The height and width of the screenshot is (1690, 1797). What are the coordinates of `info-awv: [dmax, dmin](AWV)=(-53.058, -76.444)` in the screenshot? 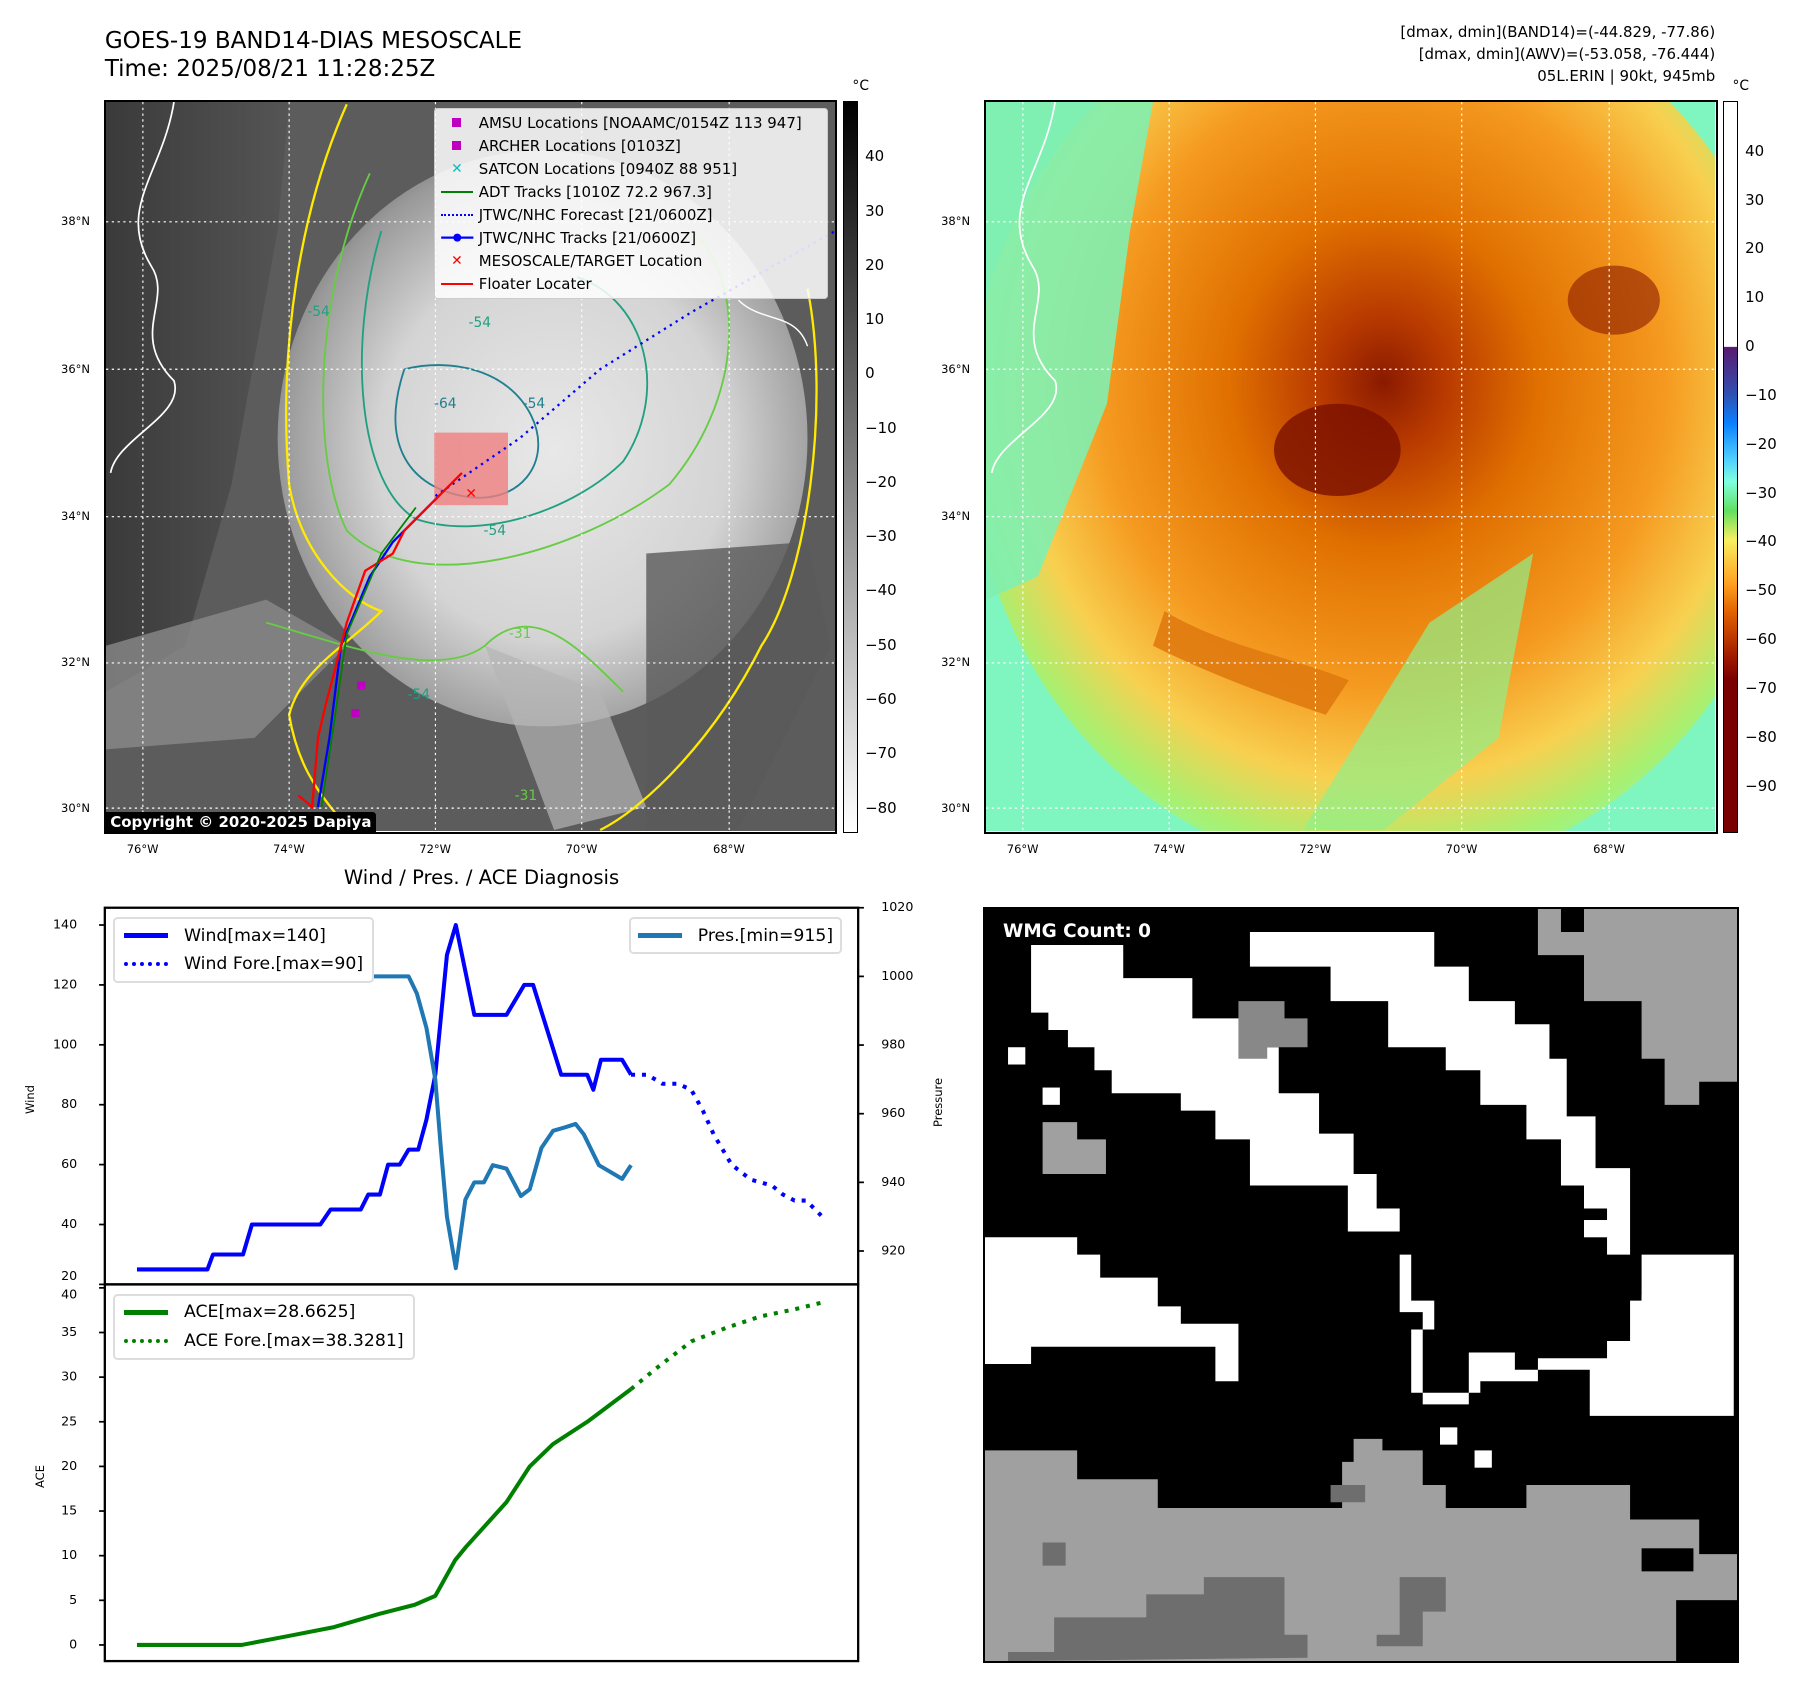 It's located at (1567, 53).